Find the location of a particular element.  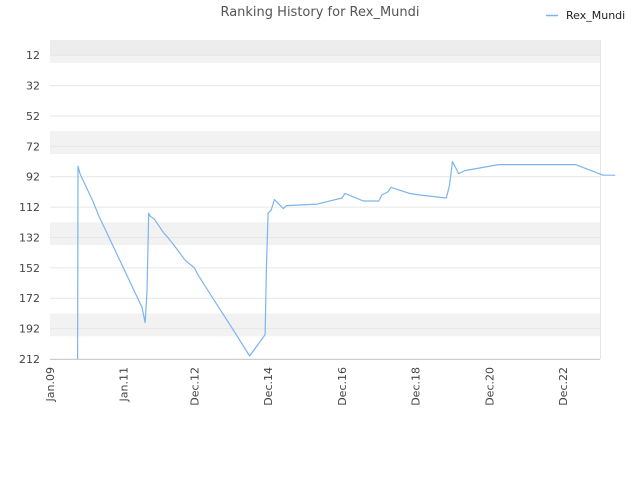

x-tick-label: Jan.09 is located at coordinates (50, 384).